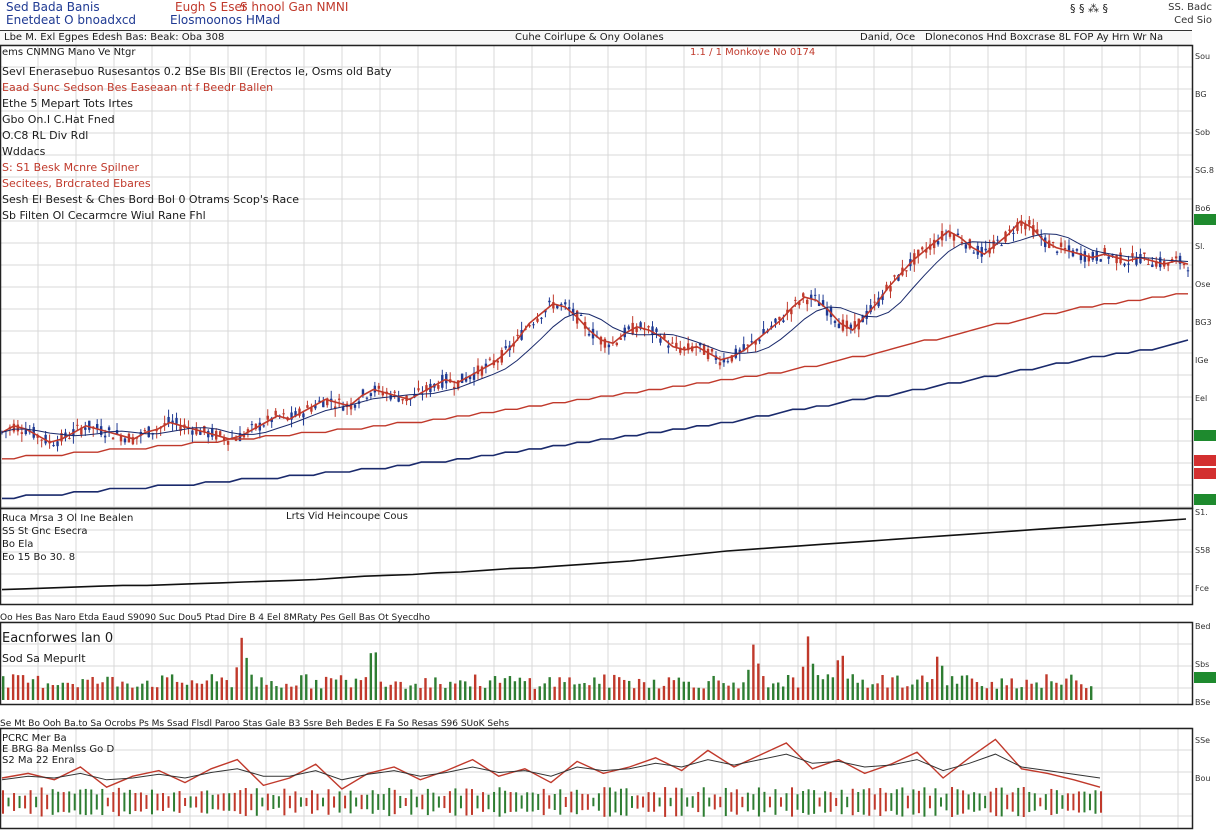 Image resolution: width=1216 pixels, height=832 pixels. Describe the element at coordinates (76, 183) in the screenshot. I see `legend-entry: Secitees, Brdcrated Ebares` at that location.